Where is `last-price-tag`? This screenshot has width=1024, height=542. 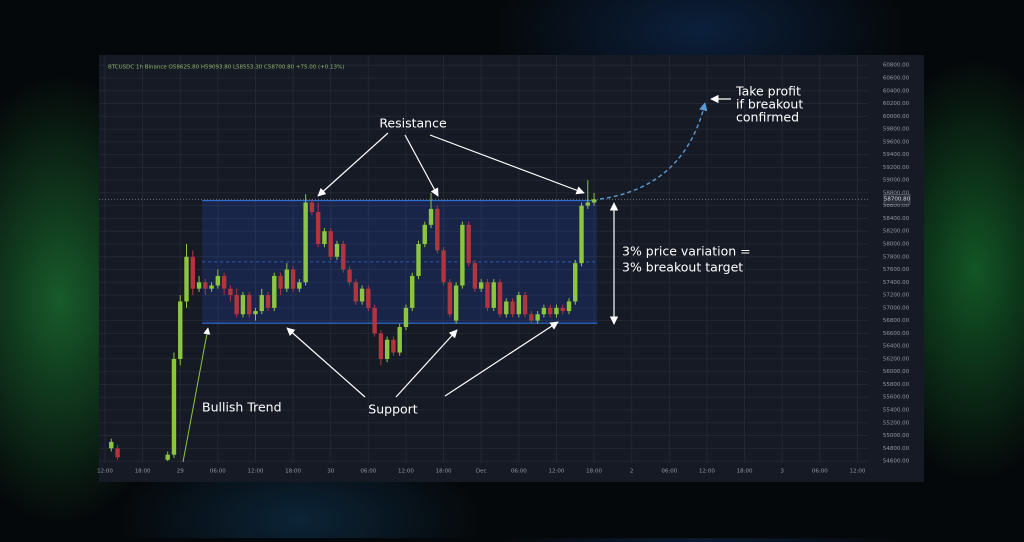 last-price-tag is located at coordinates (897, 199).